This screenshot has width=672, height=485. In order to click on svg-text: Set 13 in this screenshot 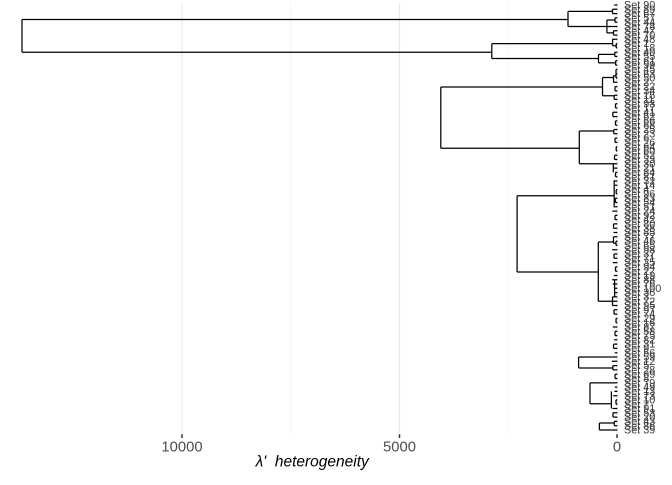, I will do `click(639, 392)`.